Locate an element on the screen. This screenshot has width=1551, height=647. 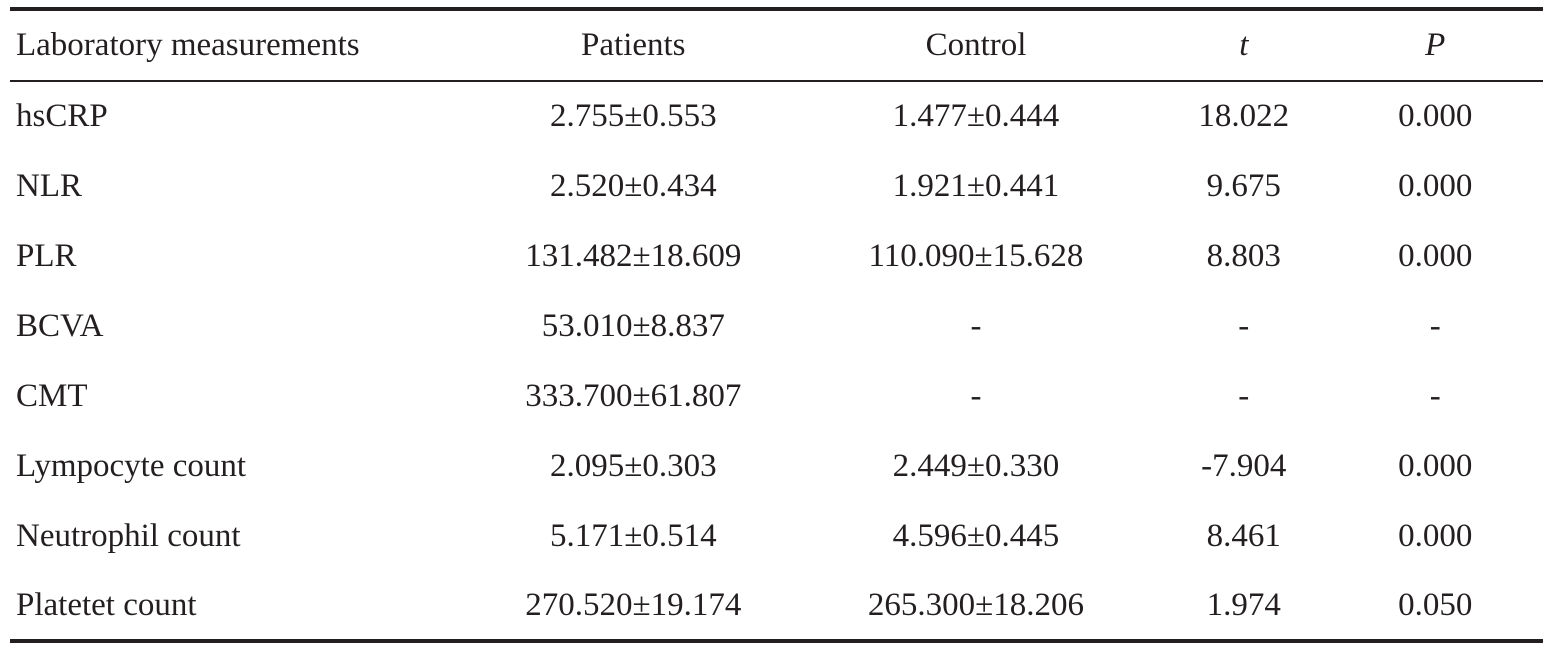
measurement-name: NLR is located at coordinates (49, 185).